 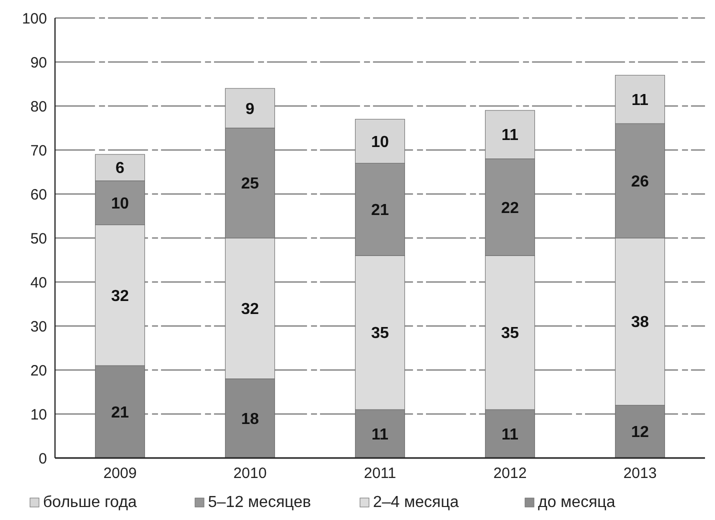 I want to click on data-label: 26, so click(x=640, y=181).